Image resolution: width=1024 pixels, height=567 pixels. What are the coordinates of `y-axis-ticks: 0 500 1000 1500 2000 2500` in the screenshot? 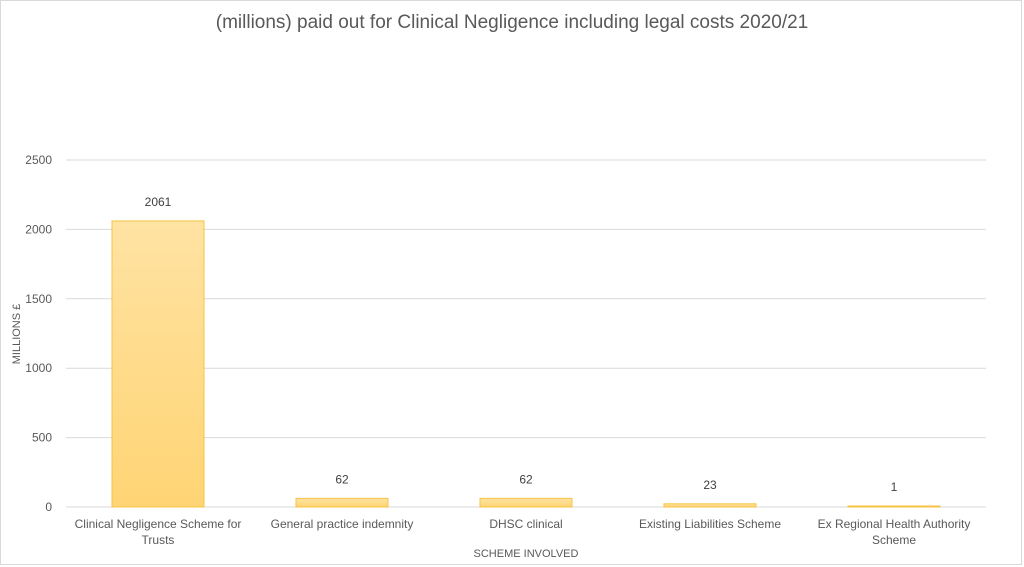 It's located at (38, 333).